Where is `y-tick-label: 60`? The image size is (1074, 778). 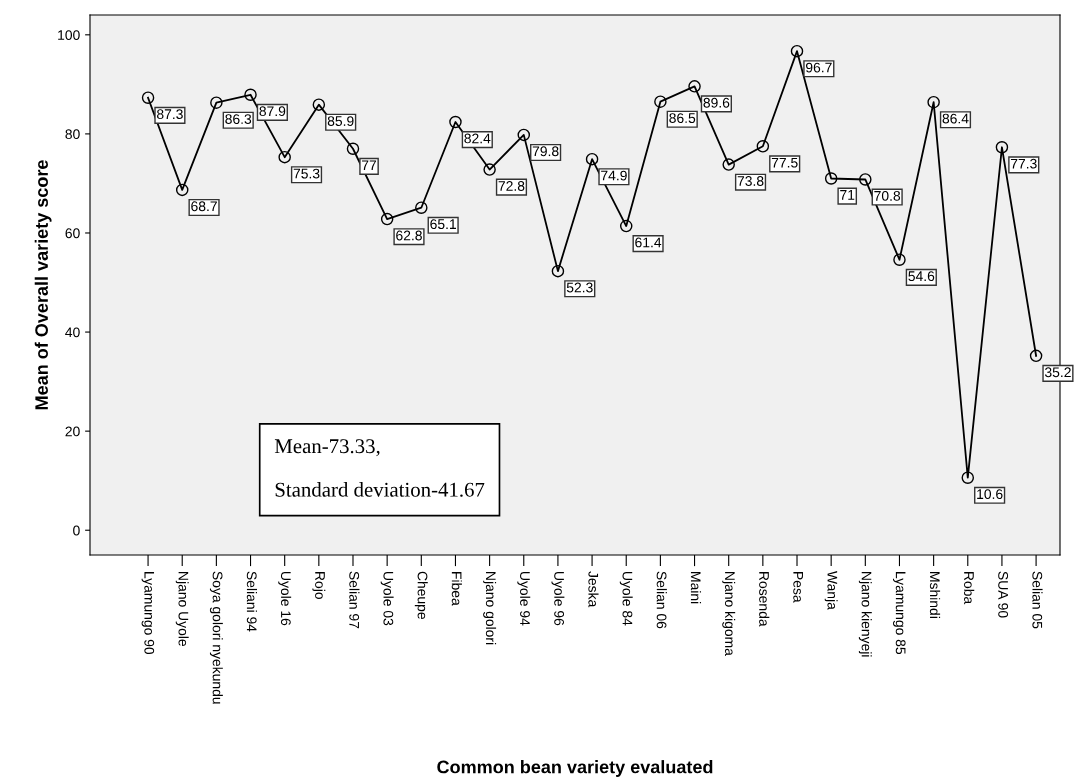
y-tick-label: 60 is located at coordinates (72, 233).